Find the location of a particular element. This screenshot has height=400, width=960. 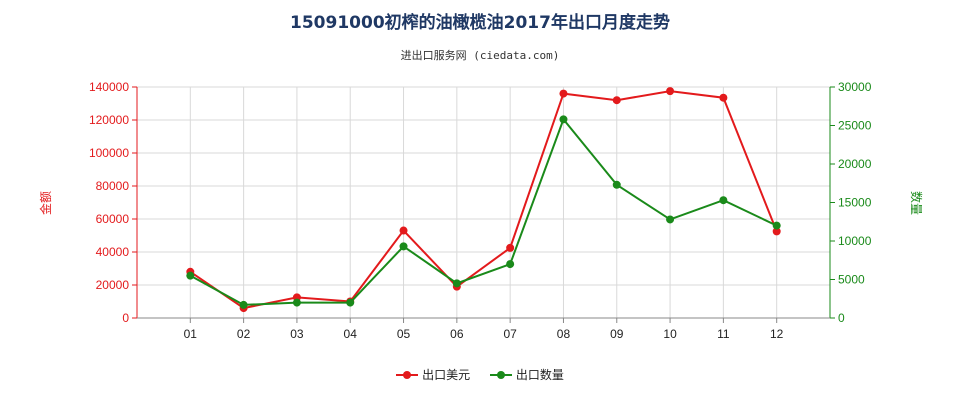

legend-swatch-amount is located at coordinates (407, 375).